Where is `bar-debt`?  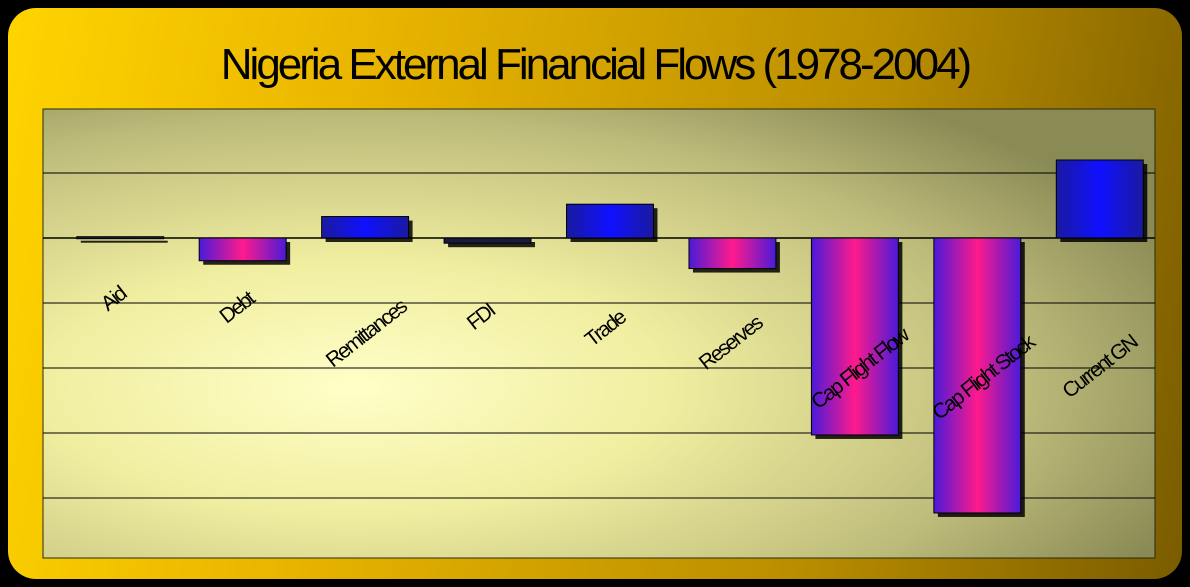
bar-debt is located at coordinates (242, 249).